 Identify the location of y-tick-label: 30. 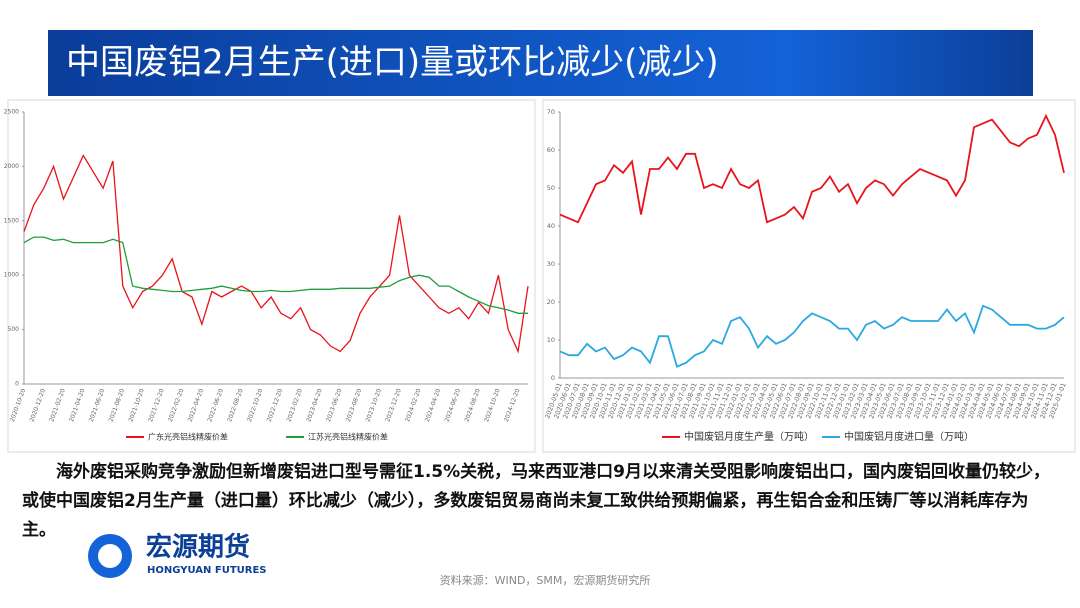
(551, 264).